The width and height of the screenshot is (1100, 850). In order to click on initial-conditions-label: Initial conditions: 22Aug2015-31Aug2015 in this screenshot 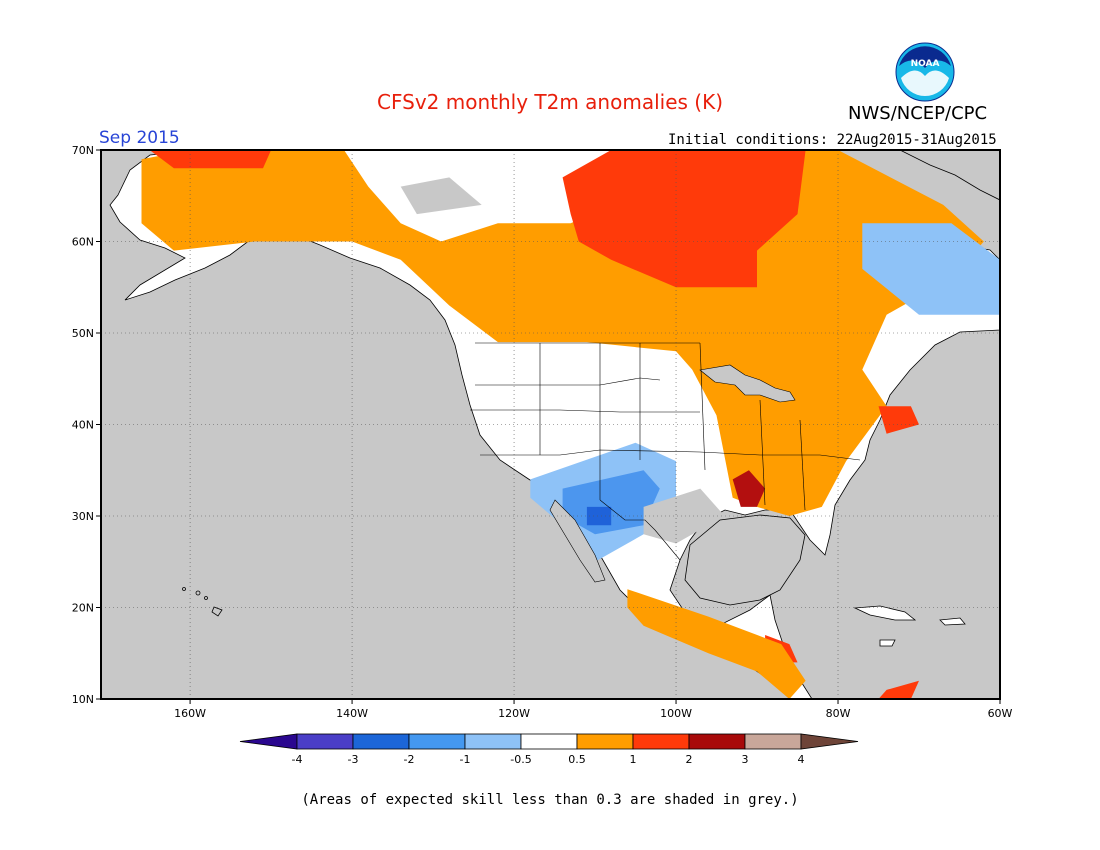, I will do `click(832, 140)`.